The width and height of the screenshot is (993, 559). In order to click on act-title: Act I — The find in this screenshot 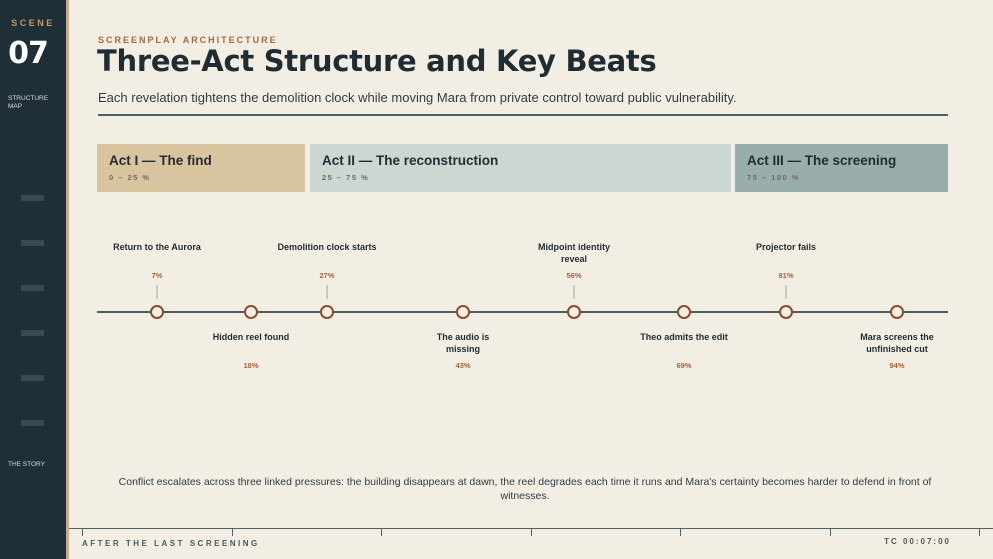, I will do `click(160, 160)`.